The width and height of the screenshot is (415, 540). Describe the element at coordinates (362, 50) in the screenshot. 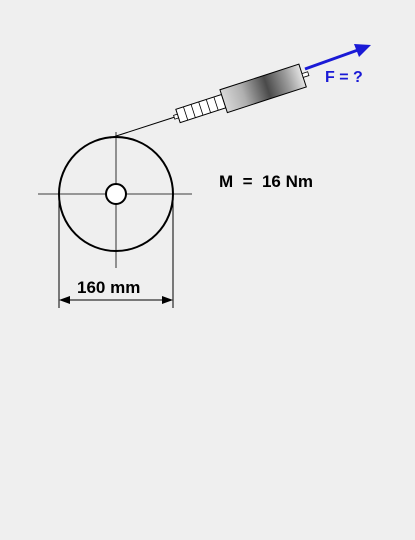

I see `force-arrow-head` at that location.